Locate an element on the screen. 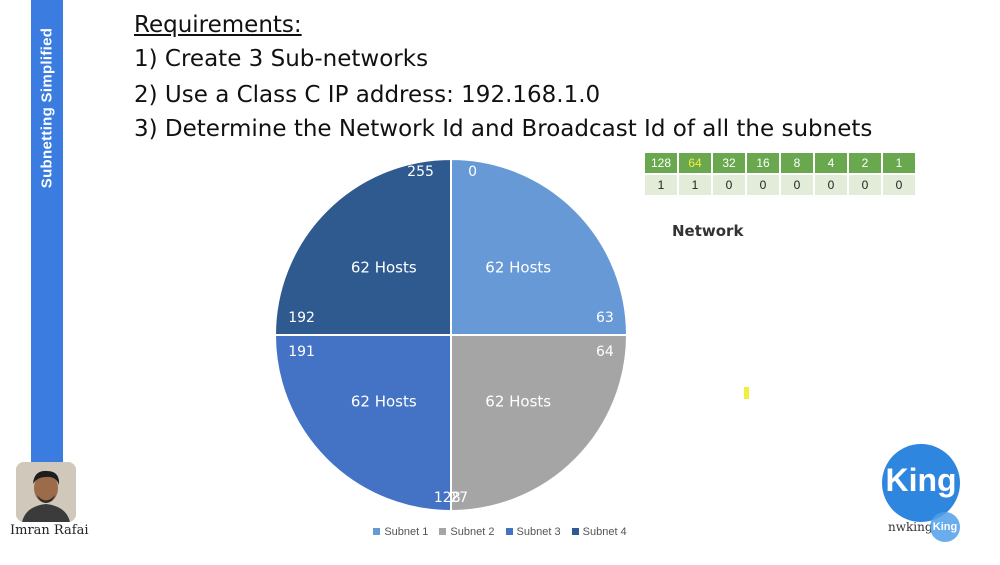  binary-bit-table: 128 64 32 16 8 4 2 1 1 1 0 0 0 0 0 0 is located at coordinates (780, 174).